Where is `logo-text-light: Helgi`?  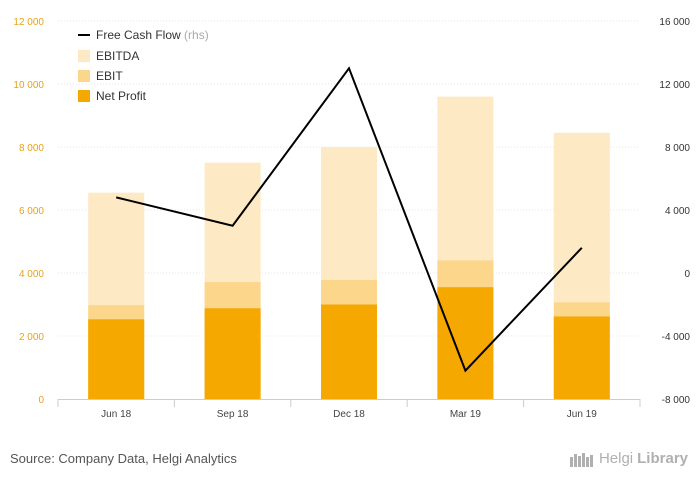 logo-text-light: Helgi is located at coordinates (616, 458).